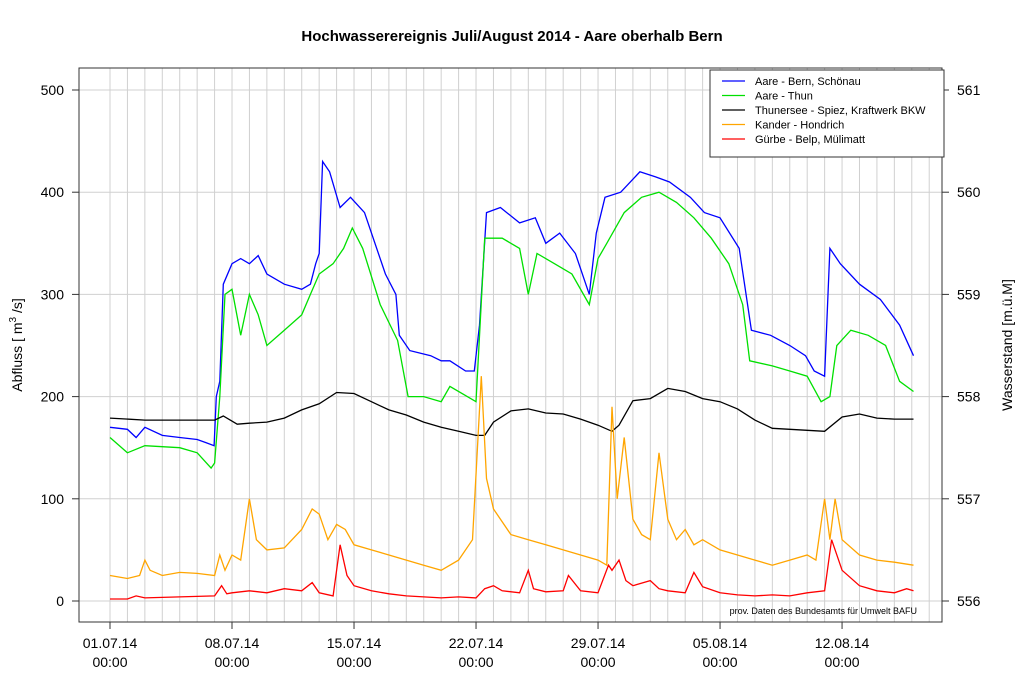  Describe the element at coordinates (969, 192) in the screenshot. I see `y2-tick-label: 560` at that location.